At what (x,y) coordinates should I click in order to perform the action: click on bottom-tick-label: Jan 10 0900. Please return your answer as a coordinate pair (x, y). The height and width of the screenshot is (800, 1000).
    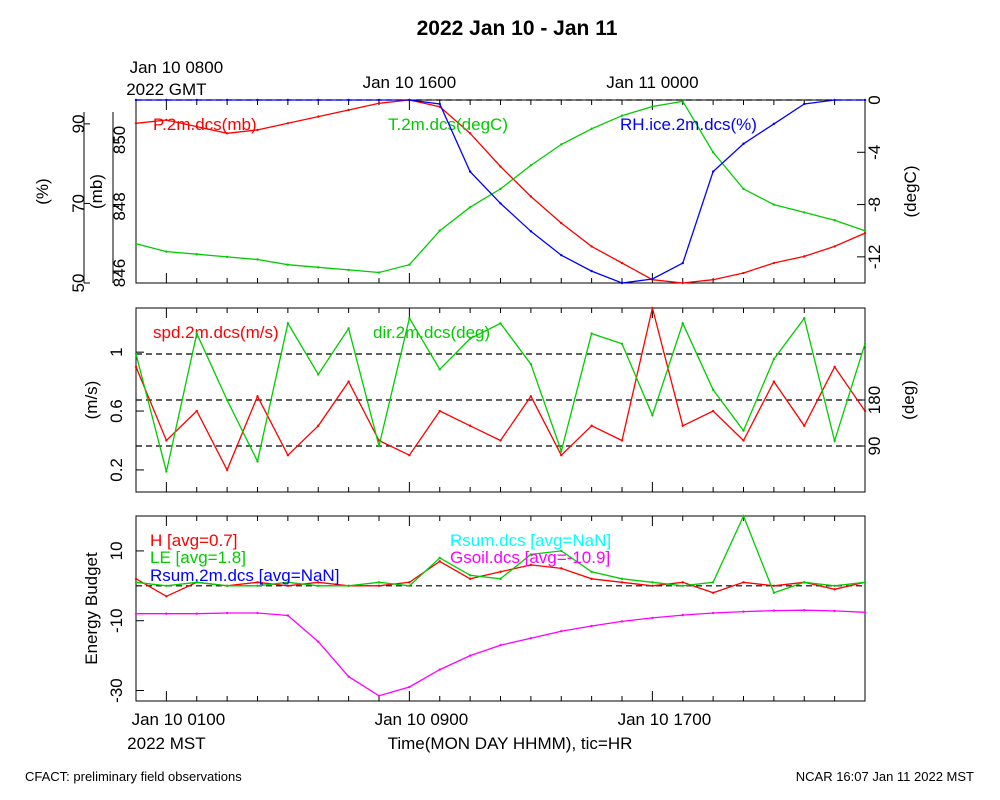
    Looking at the image, I should click on (422, 719).